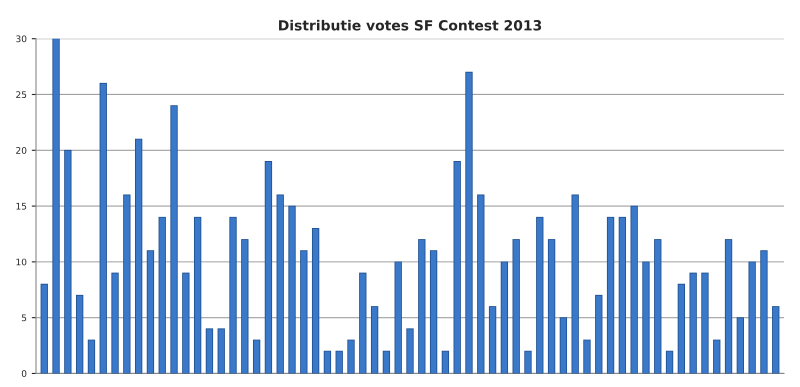 This screenshot has width=800, height=387. Describe the element at coordinates (24, 318) in the screenshot. I see `y-tick-label: 5` at that location.